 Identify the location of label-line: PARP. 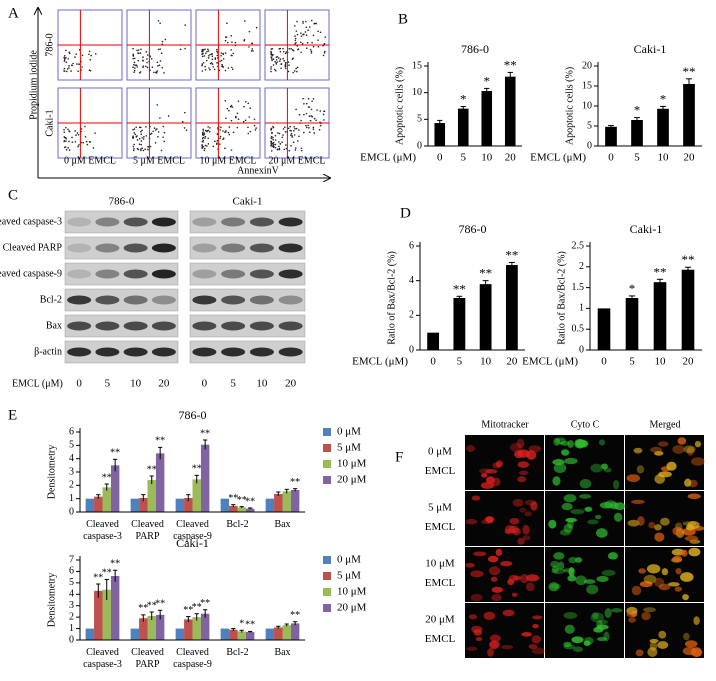
(147, 536).